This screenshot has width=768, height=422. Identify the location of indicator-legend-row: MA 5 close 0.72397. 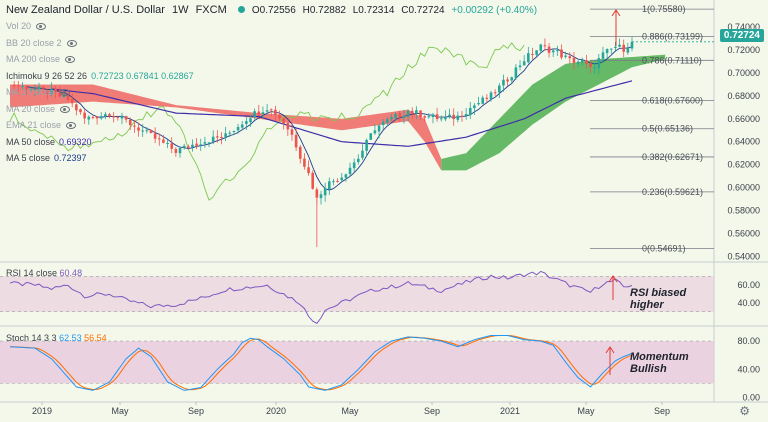
(46, 158).